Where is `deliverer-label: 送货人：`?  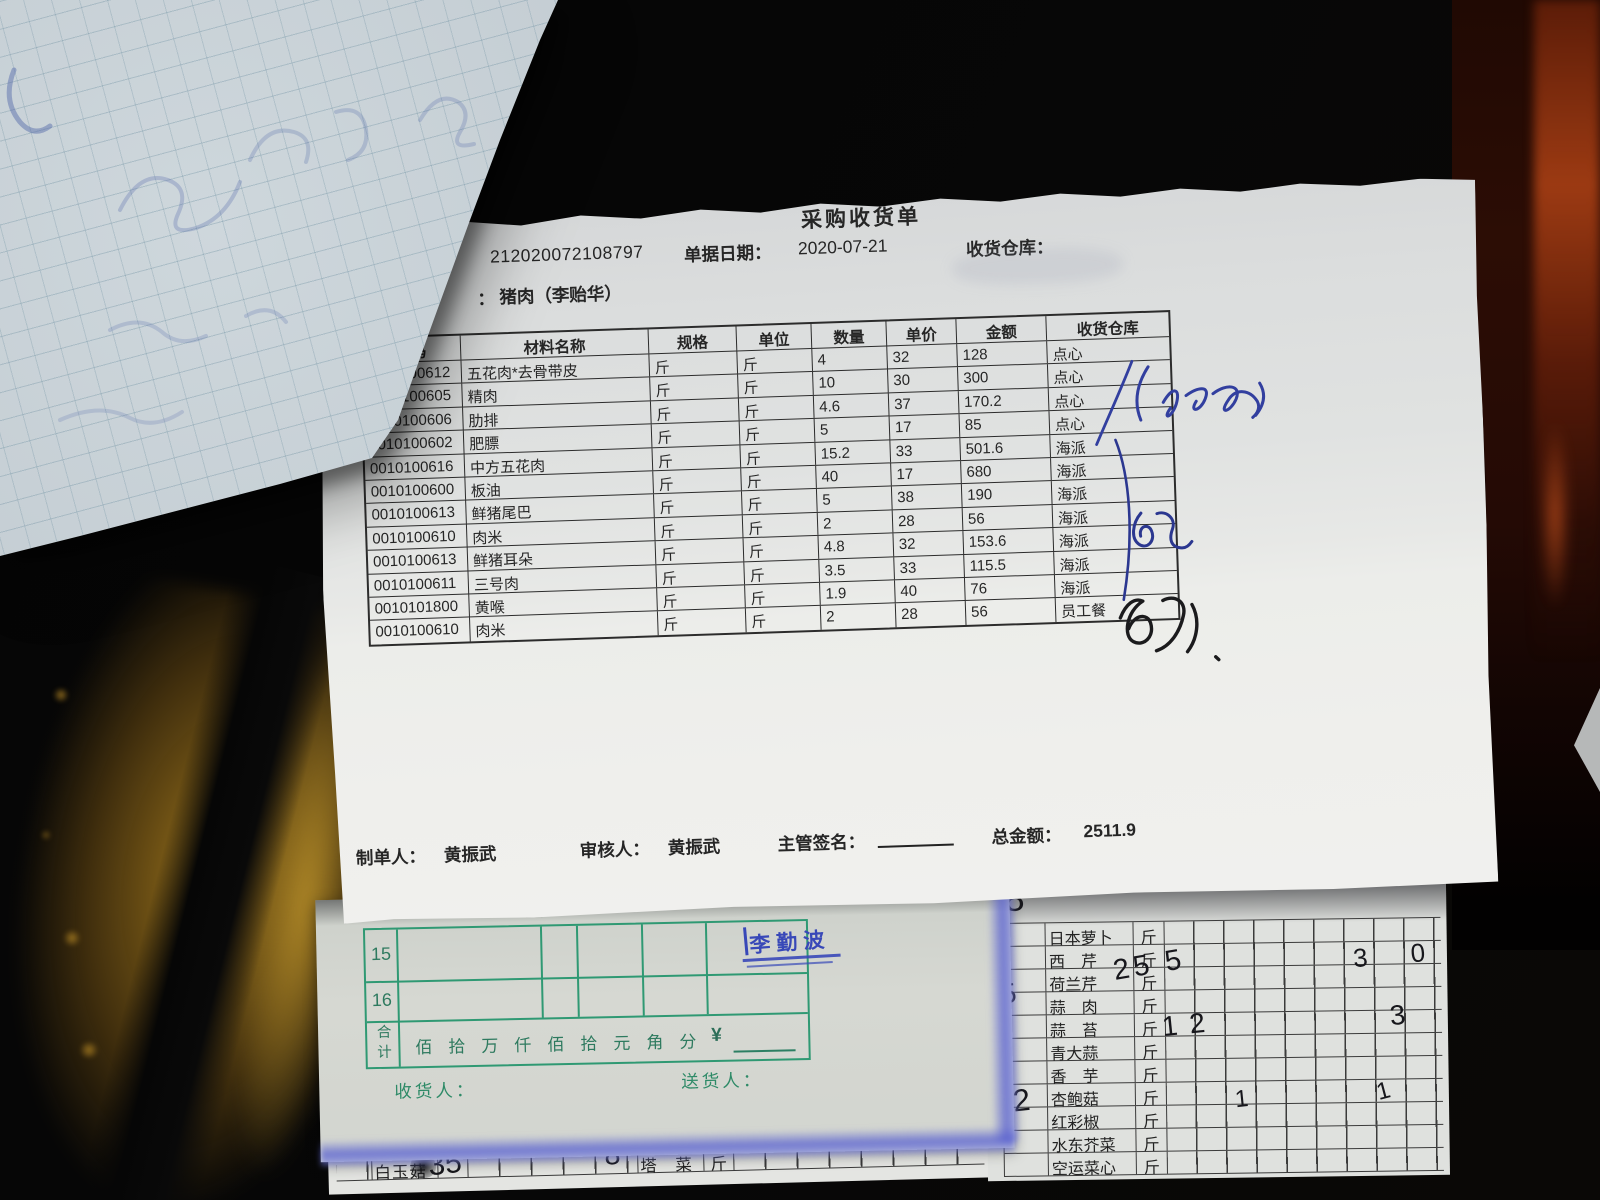 deliverer-label: 送货人： is located at coordinates (722, 1080).